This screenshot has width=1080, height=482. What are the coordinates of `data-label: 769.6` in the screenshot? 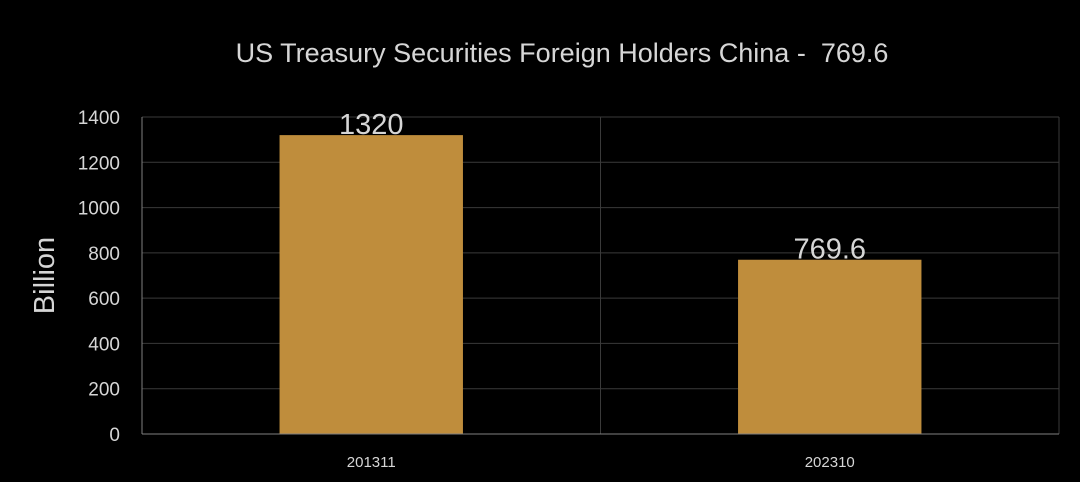 It's located at (829, 250).